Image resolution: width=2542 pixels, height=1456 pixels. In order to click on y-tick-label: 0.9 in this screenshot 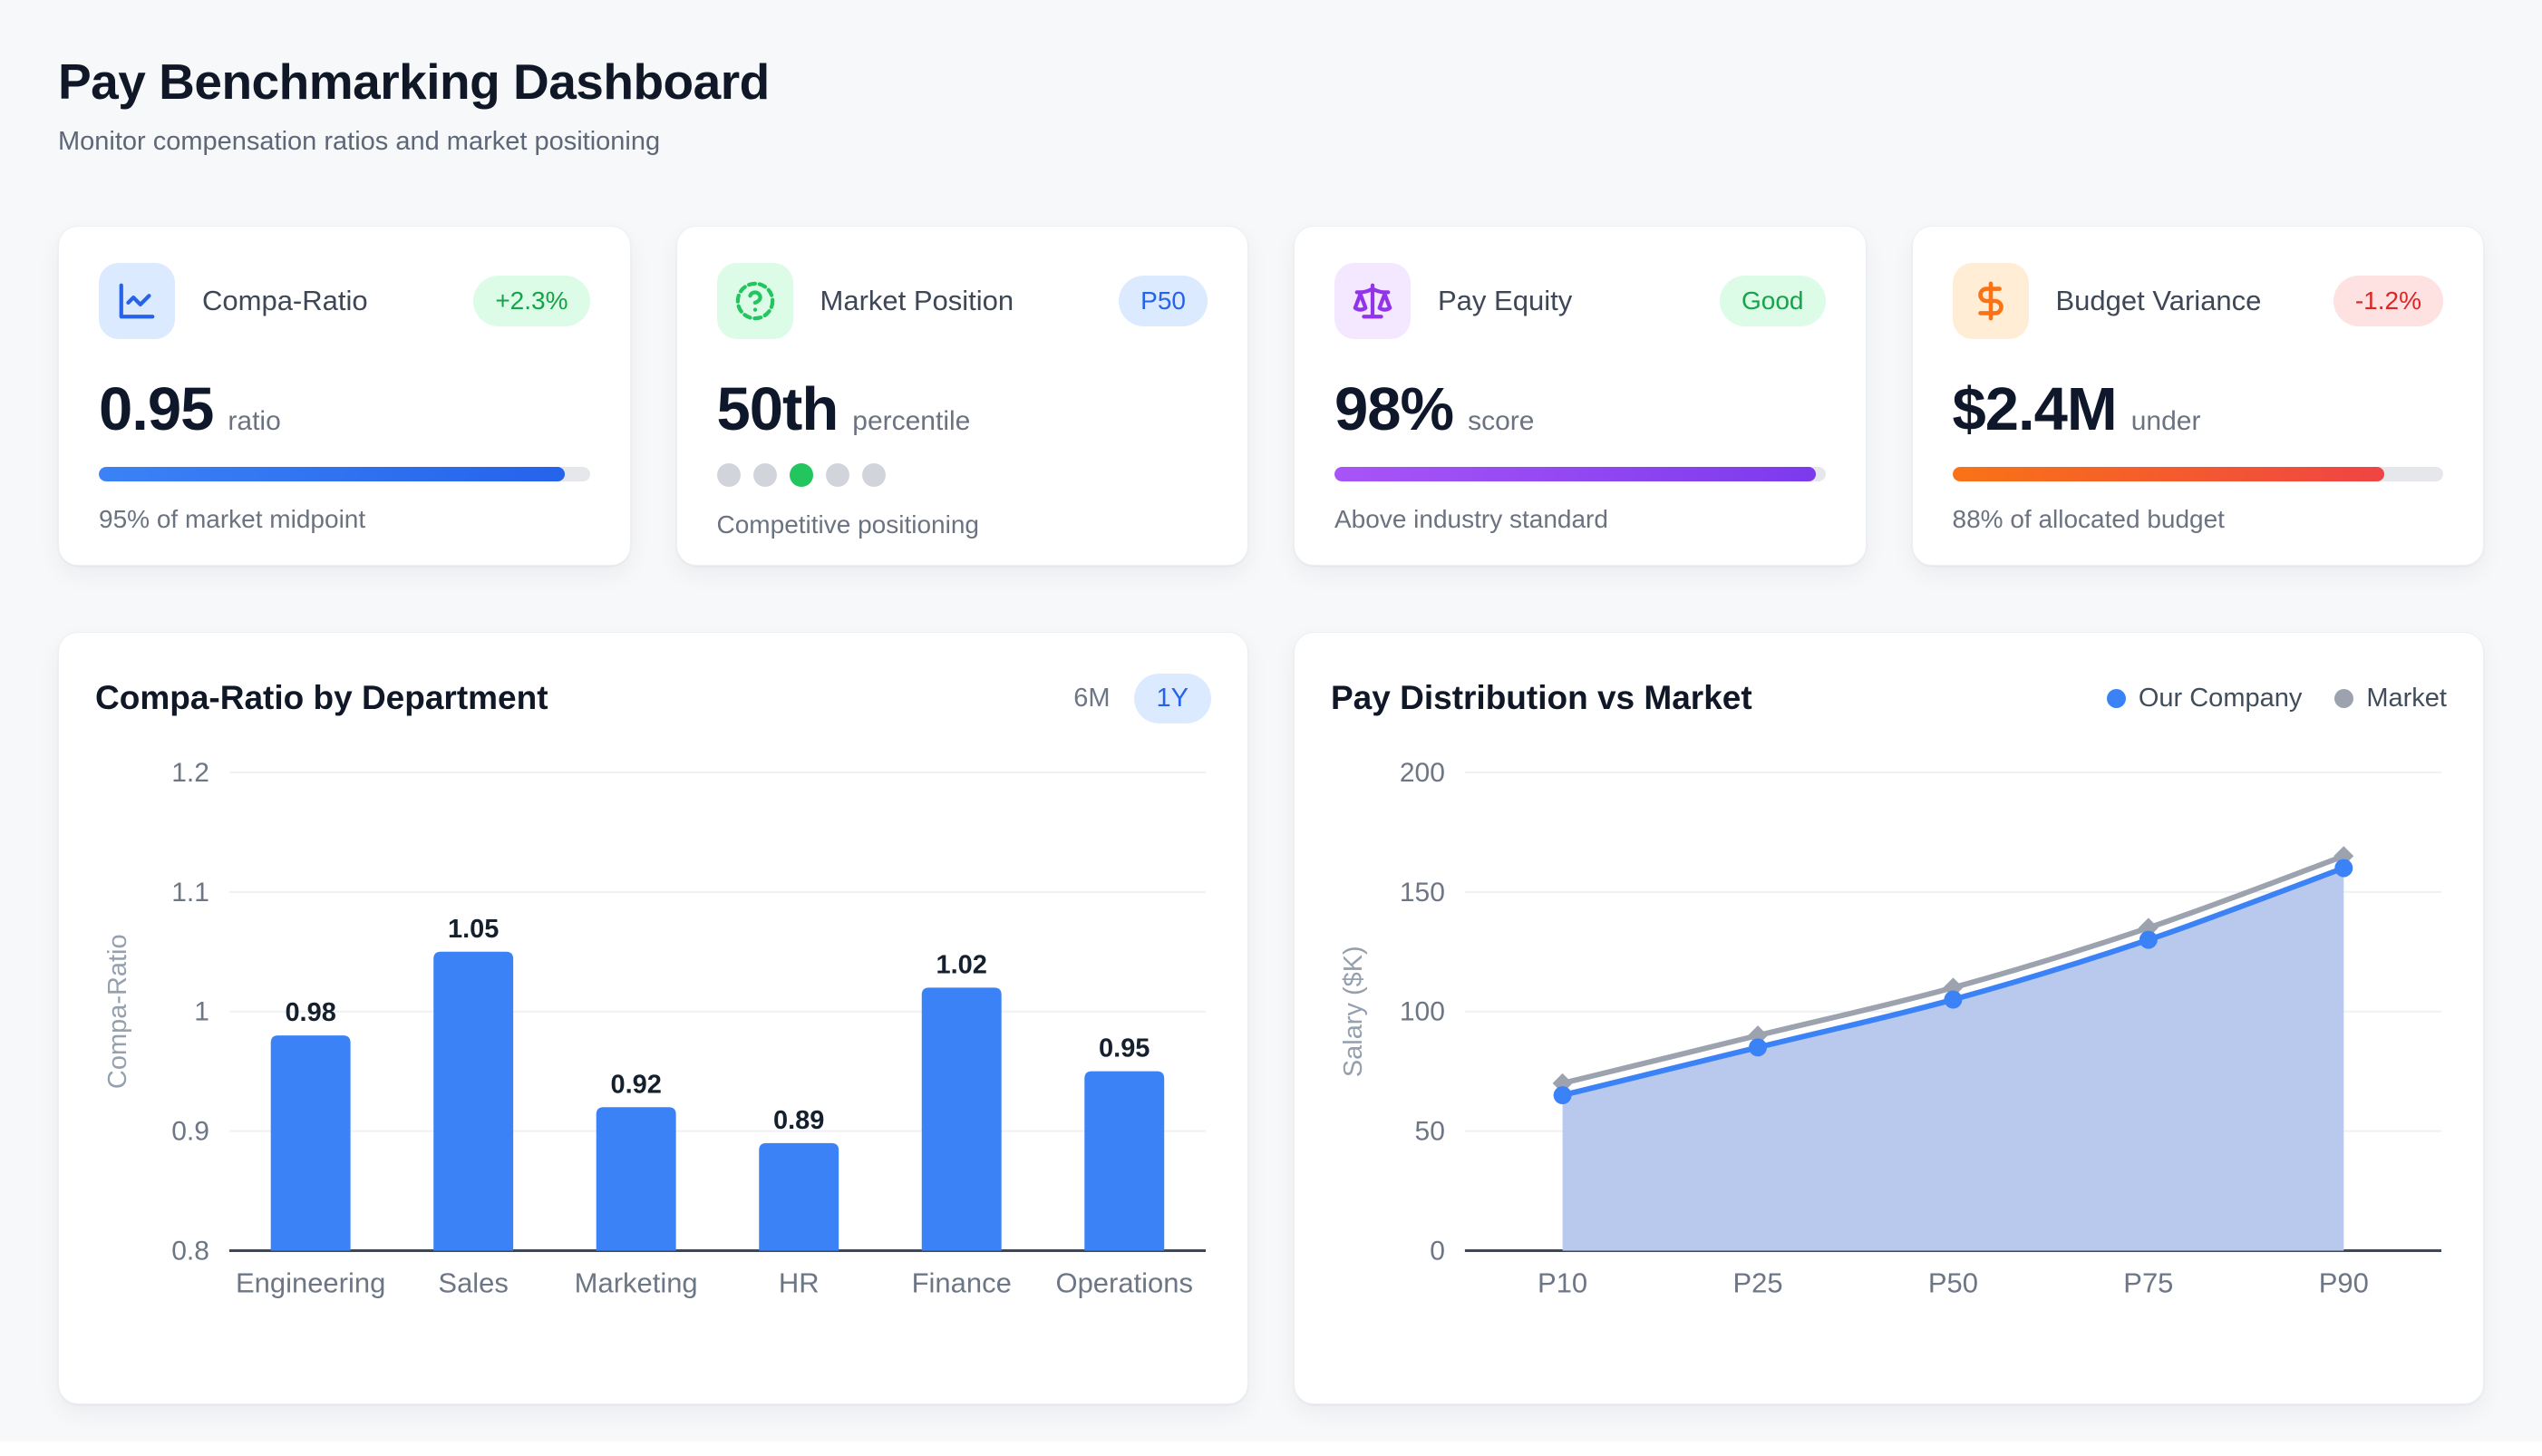, I will do `click(190, 1132)`.